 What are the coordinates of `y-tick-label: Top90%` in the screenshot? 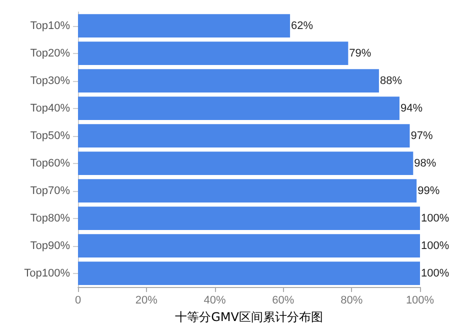 It's located at (50, 246).